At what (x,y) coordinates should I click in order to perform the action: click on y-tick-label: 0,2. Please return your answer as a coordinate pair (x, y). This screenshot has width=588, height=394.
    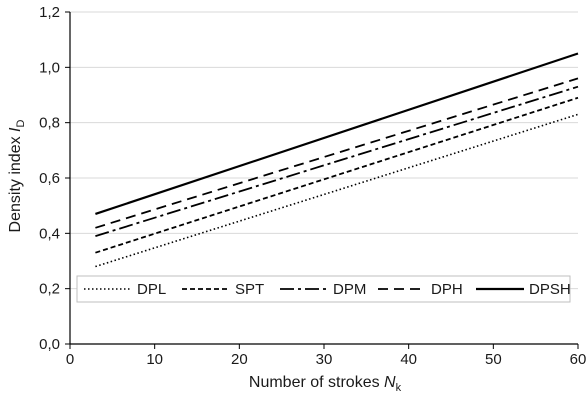
    Looking at the image, I should click on (49, 289).